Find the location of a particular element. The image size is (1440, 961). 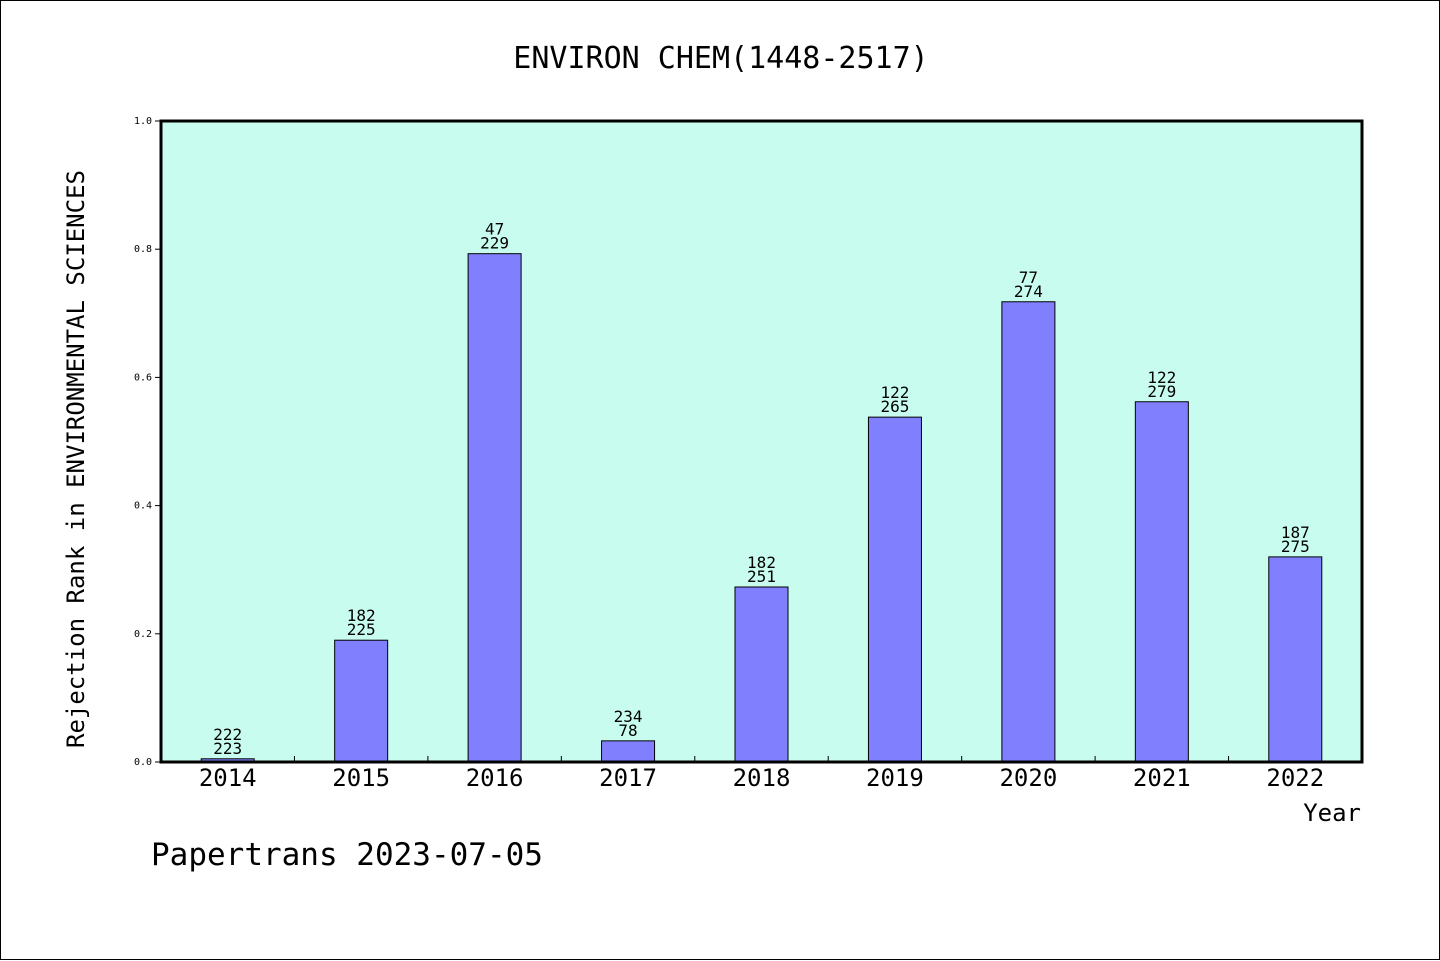

x-tick-label-2017: 2017 is located at coordinates (628, 778).